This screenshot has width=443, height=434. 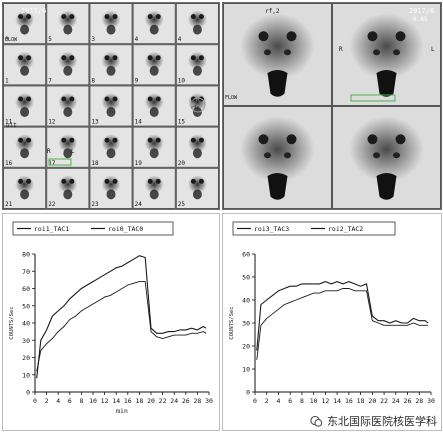 I want to click on parotid-left, so click(x=263, y=139).